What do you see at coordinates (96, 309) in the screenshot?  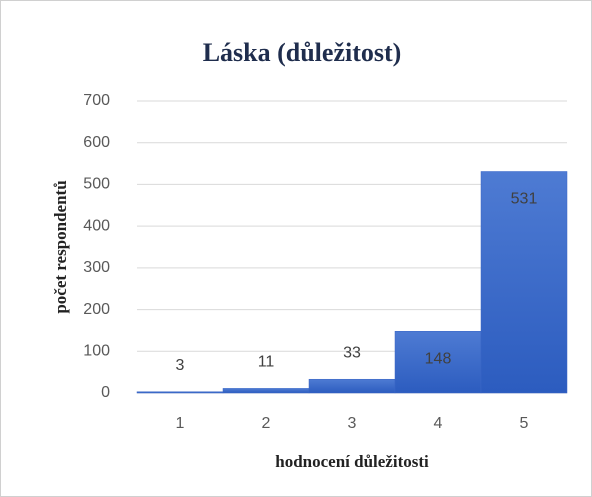 I see `y-tick-label: 200` at bounding box center [96, 309].